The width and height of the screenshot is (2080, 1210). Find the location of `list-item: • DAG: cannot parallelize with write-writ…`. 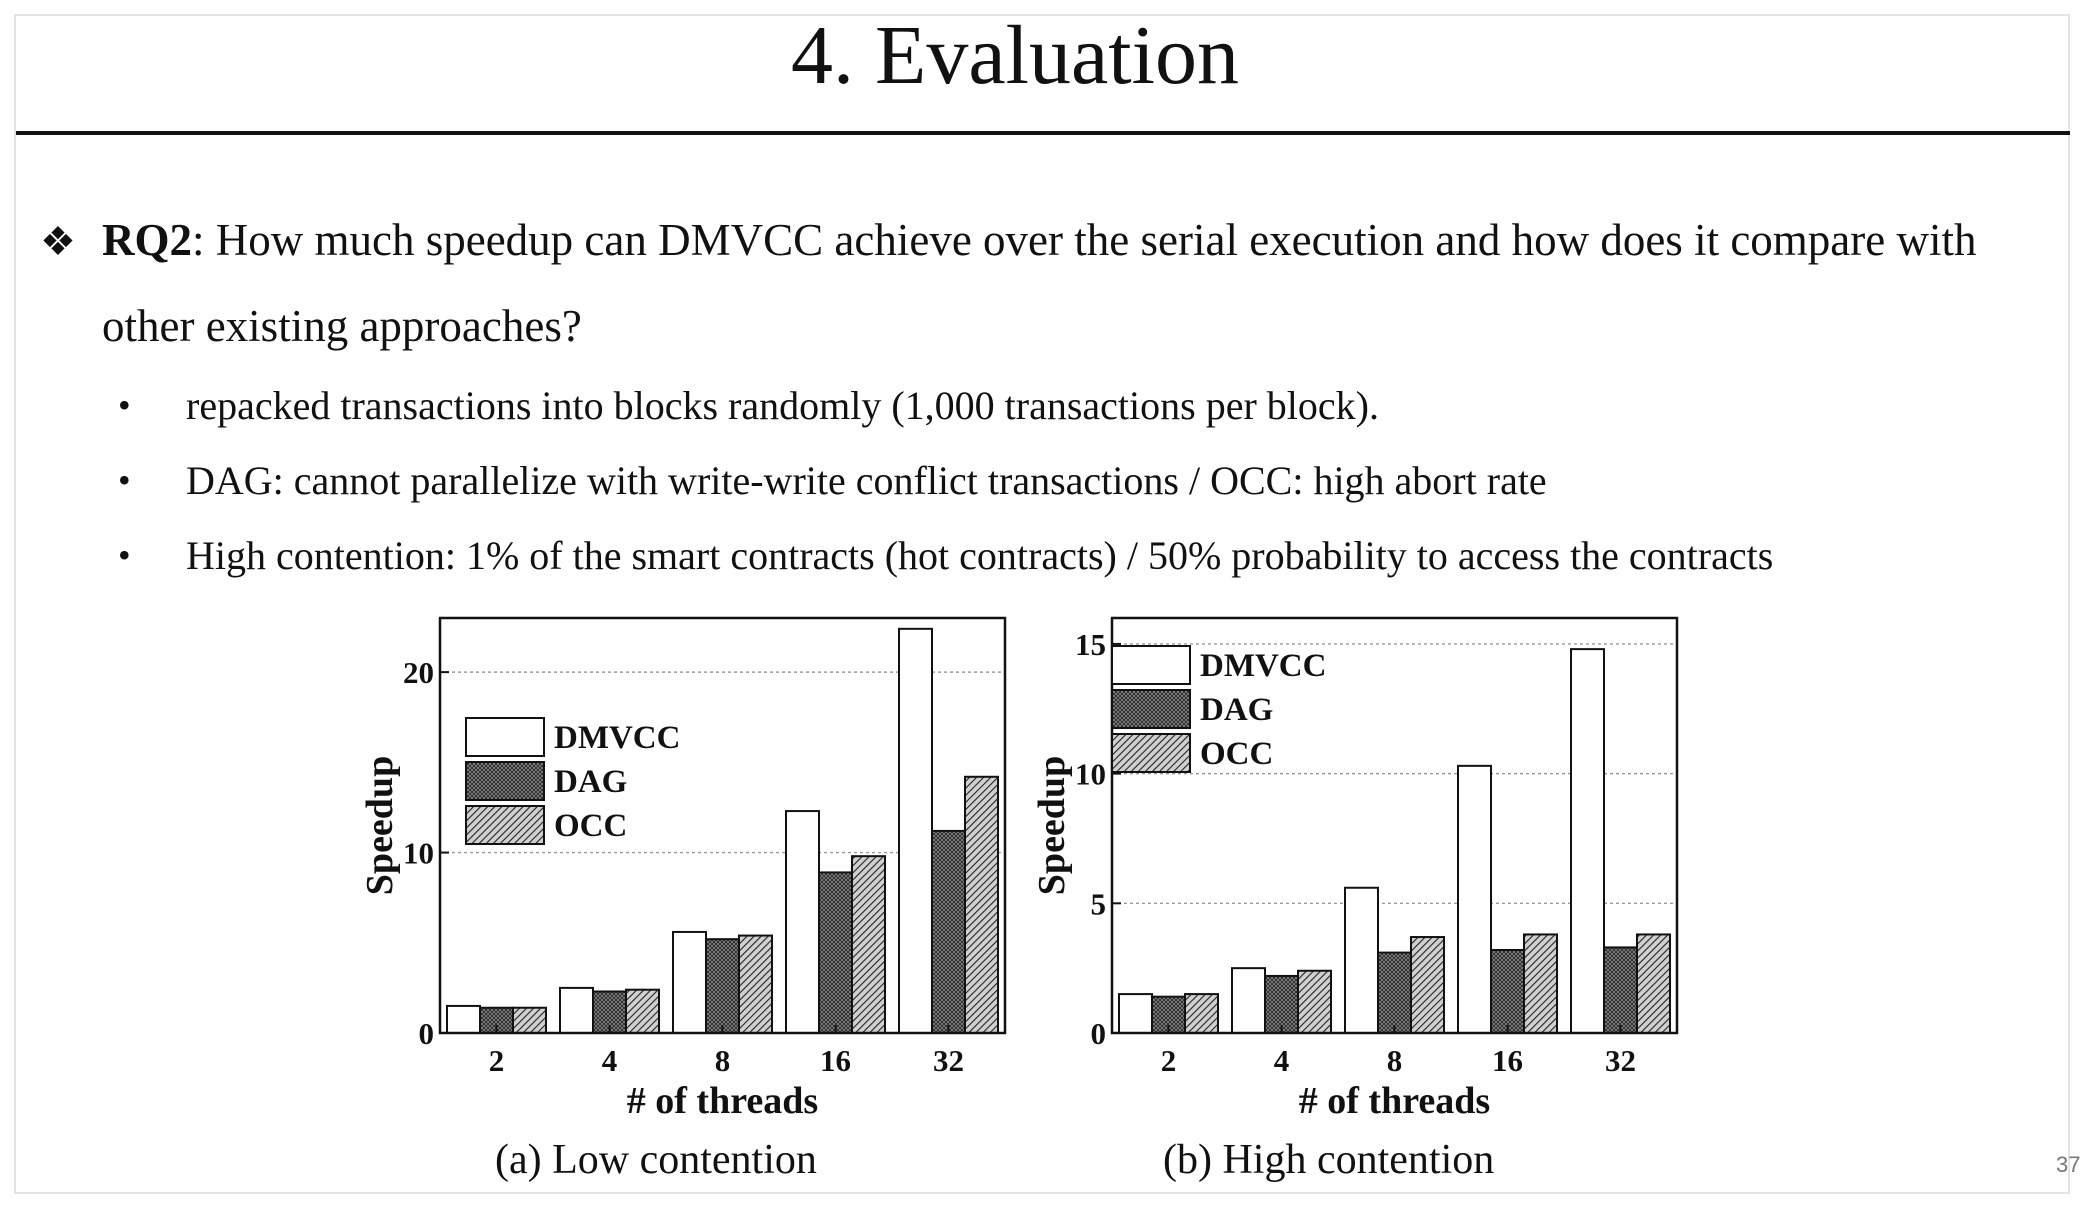

list-item: • DAG: cannot parallelize with write-writ… is located at coordinates (1068, 480).